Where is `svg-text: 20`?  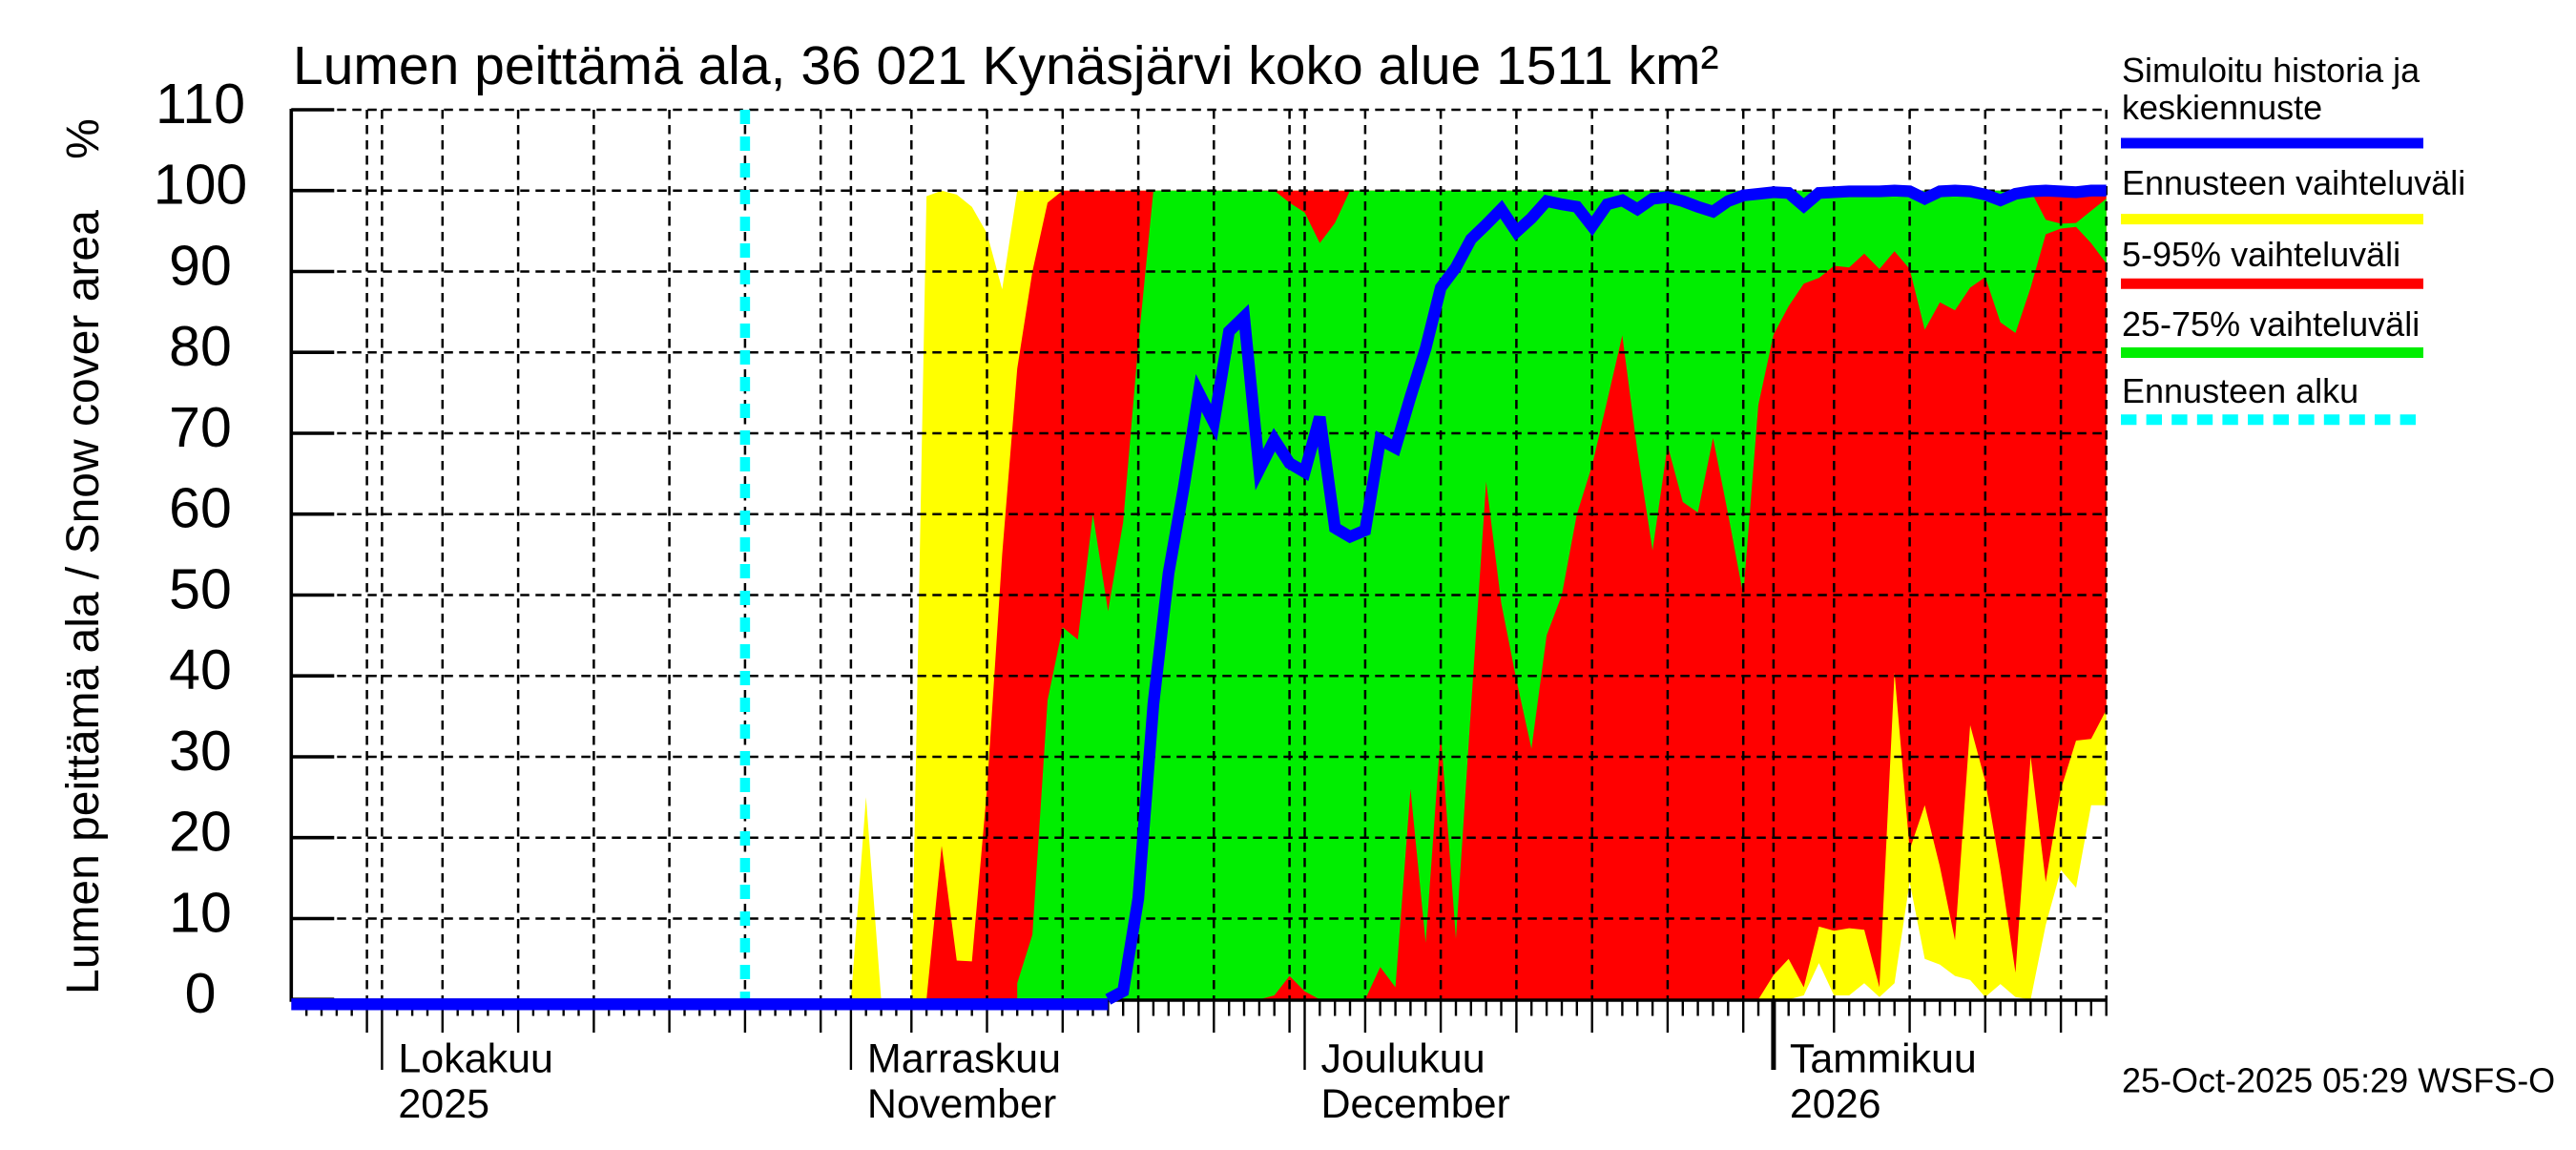
svg-text: 20 is located at coordinates (200, 832).